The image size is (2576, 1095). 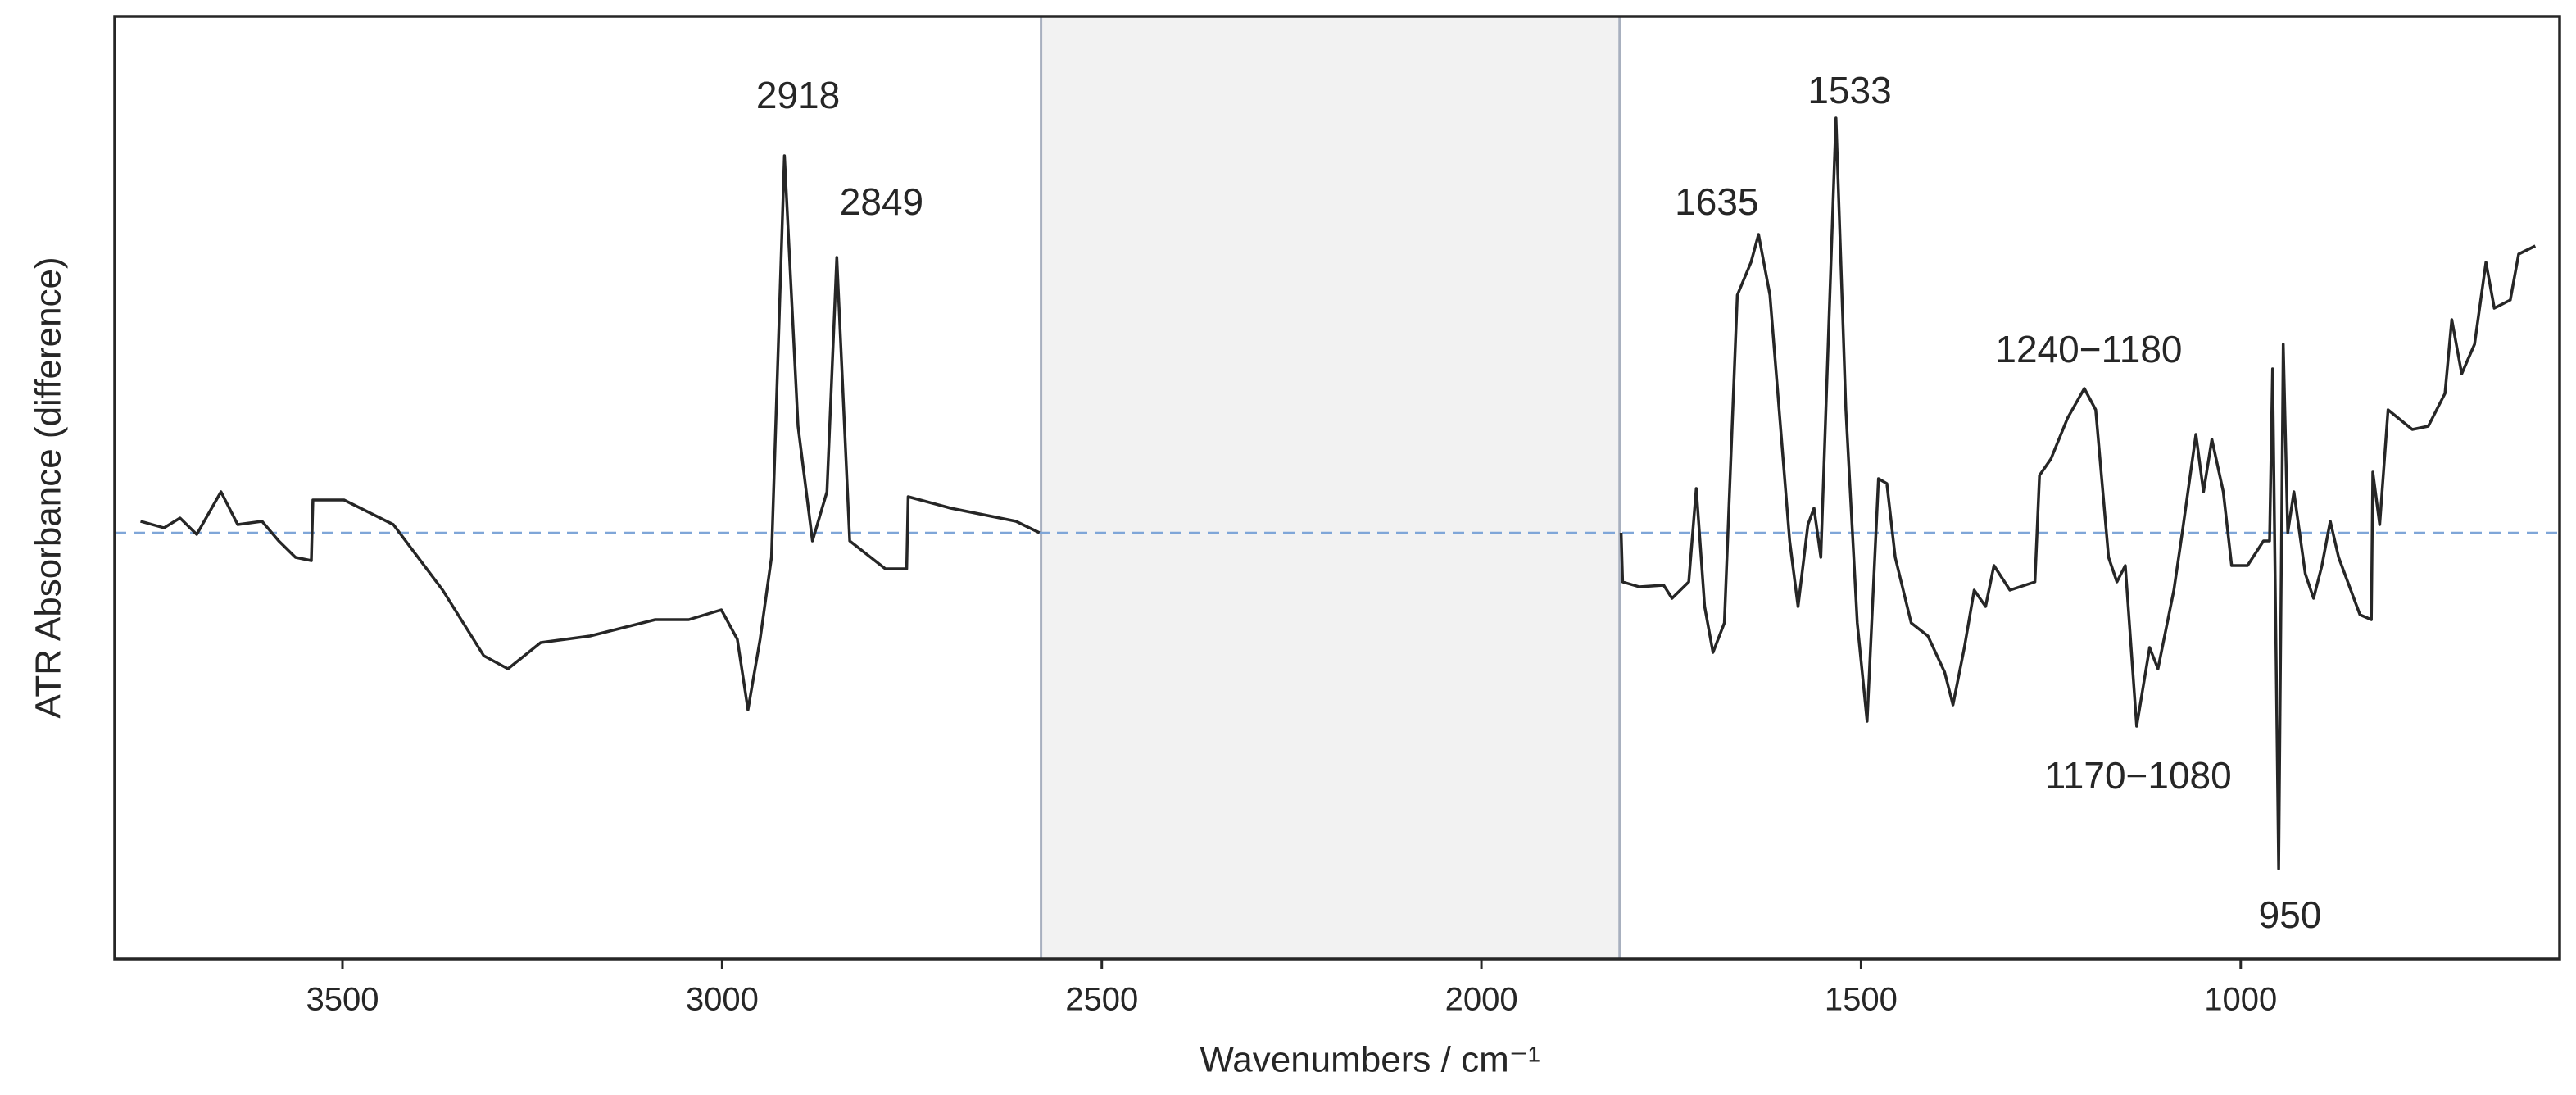 I want to click on x-tick-label: 3000, so click(x=722, y=1000).